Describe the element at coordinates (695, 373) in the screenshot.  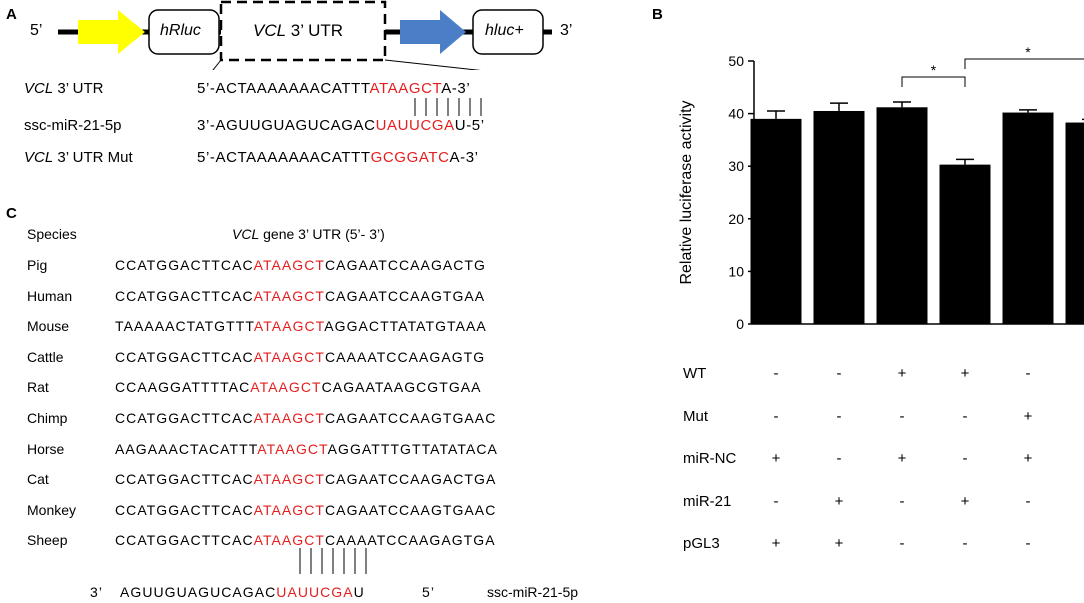
I see `condition-label: WT` at that location.